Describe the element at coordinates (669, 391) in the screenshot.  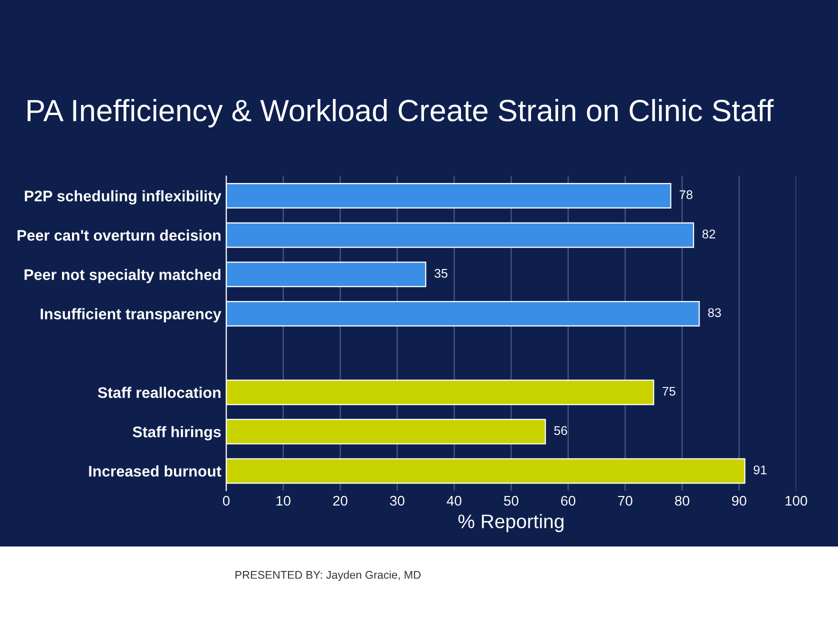
I see `data-label: 75` at that location.